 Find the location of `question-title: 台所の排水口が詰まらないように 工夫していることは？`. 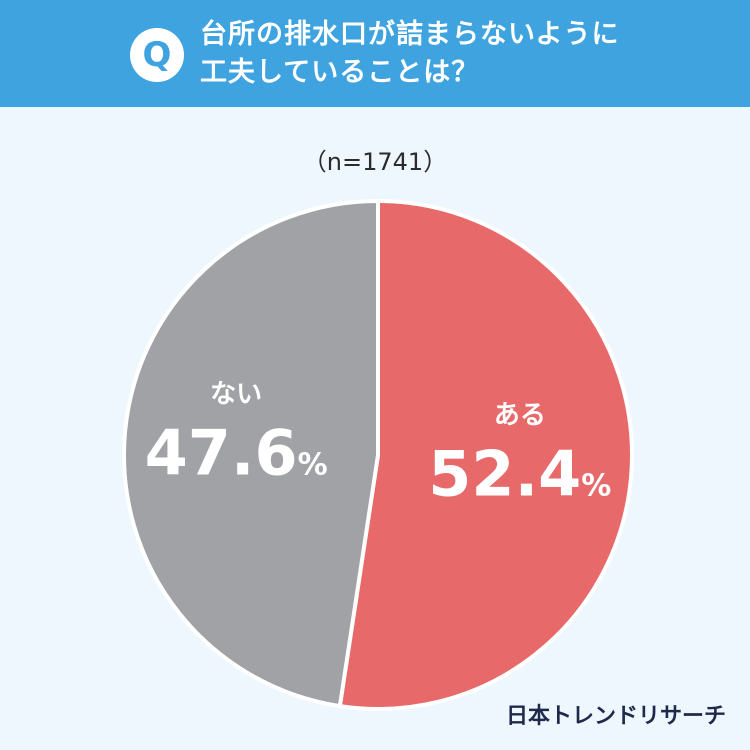

question-title: 台所の排水口が詰まらないように 工夫していることは？ is located at coordinates (460, 54).